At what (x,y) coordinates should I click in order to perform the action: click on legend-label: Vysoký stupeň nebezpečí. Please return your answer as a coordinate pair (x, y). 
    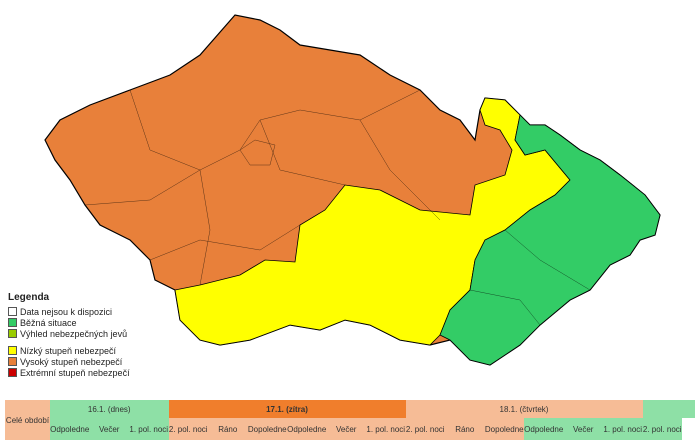
    Looking at the image, I should click on (71, 361).